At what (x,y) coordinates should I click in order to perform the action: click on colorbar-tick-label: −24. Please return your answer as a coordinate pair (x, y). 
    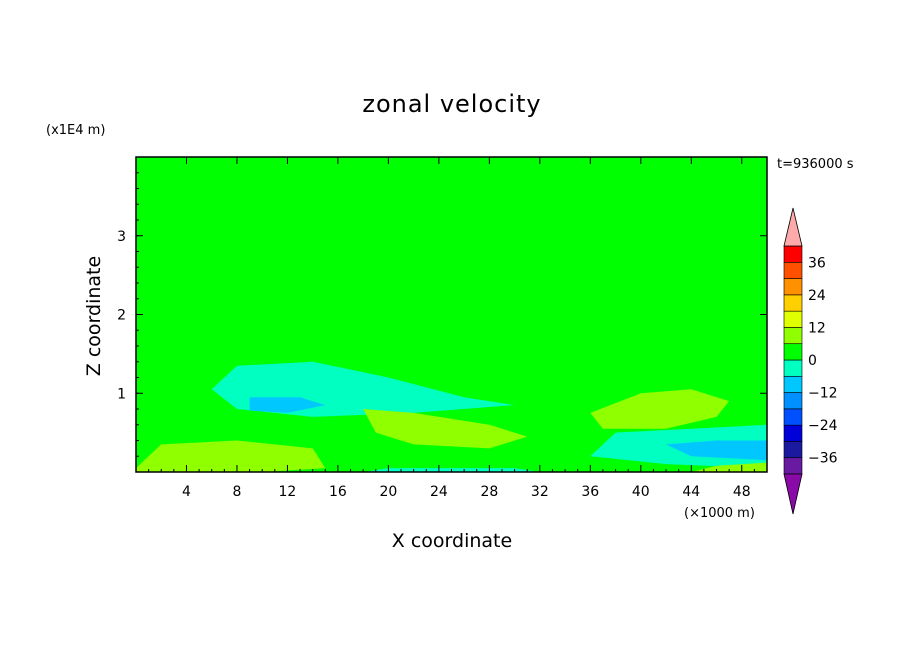
    Looking at the image, I should click on (823, 426).